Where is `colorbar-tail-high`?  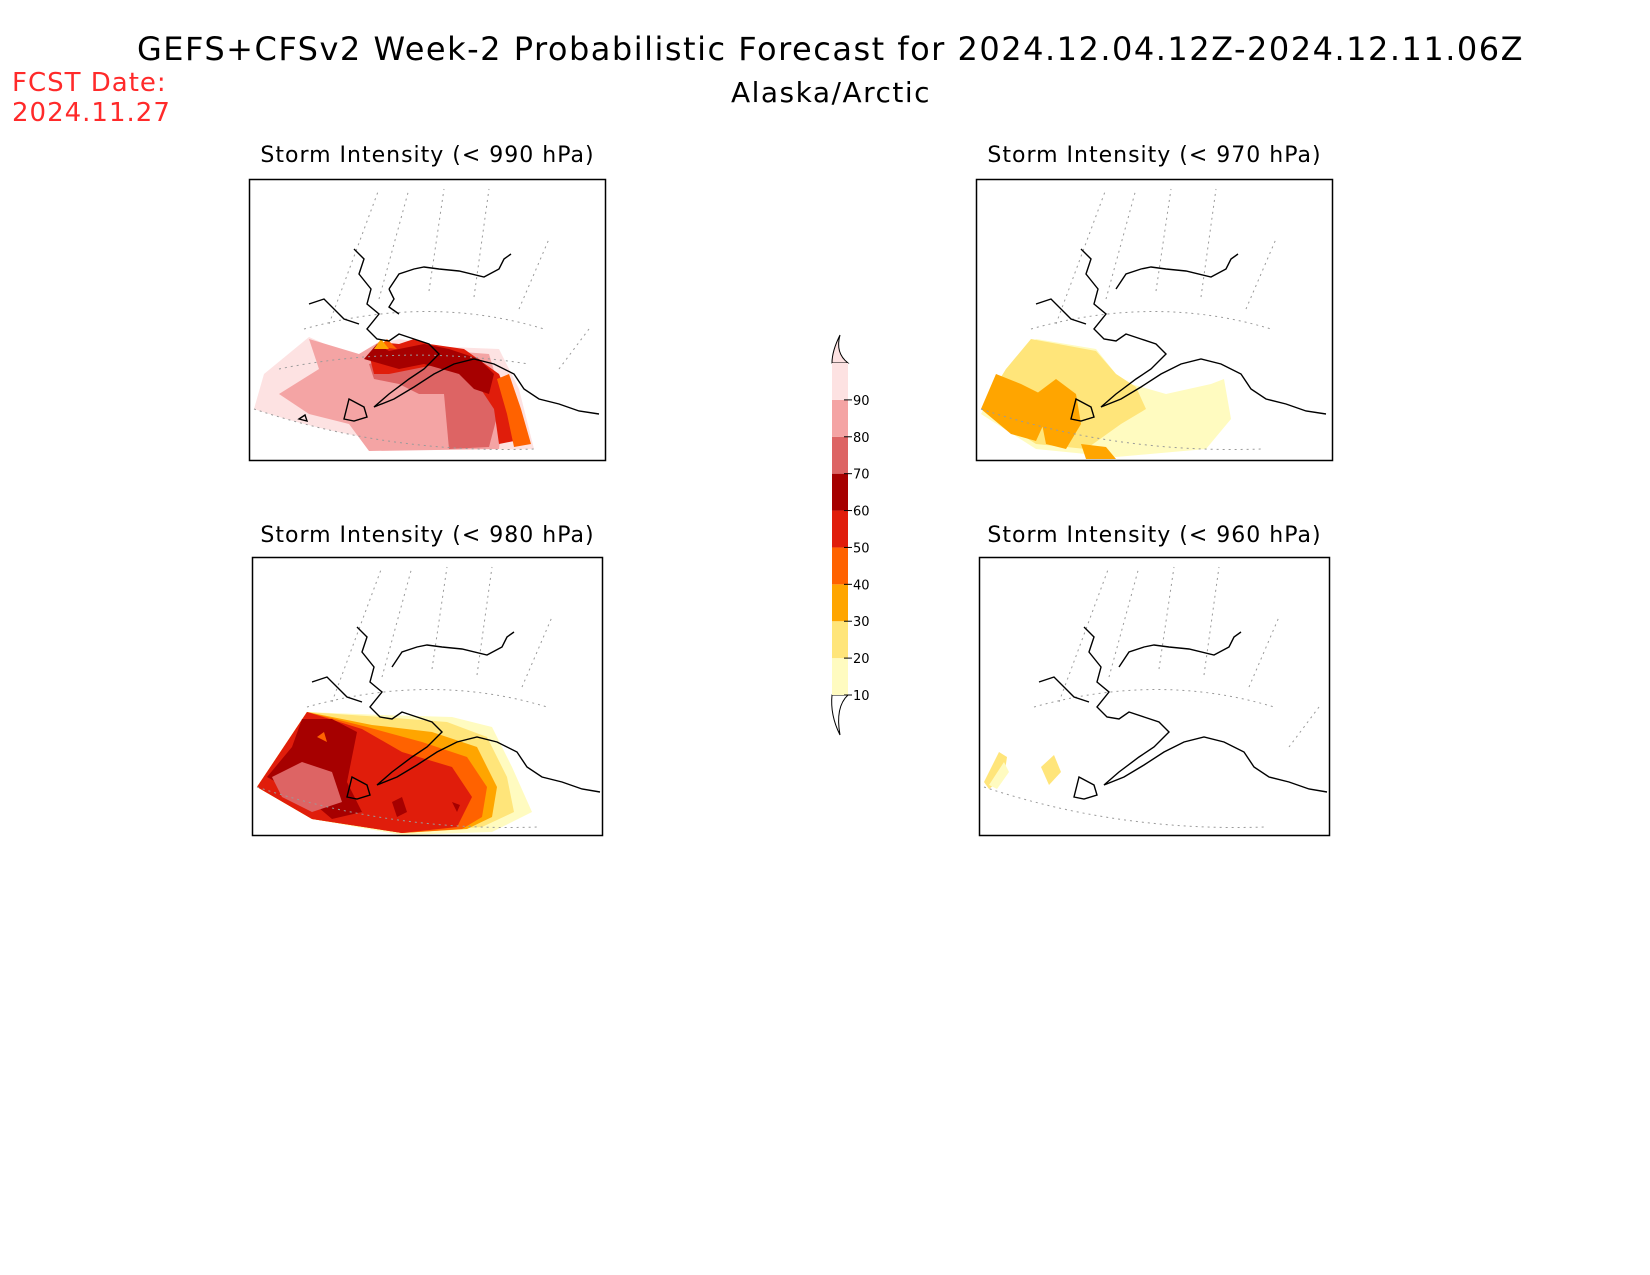 colorbar-tail-high is located at coordinates (840, 349).